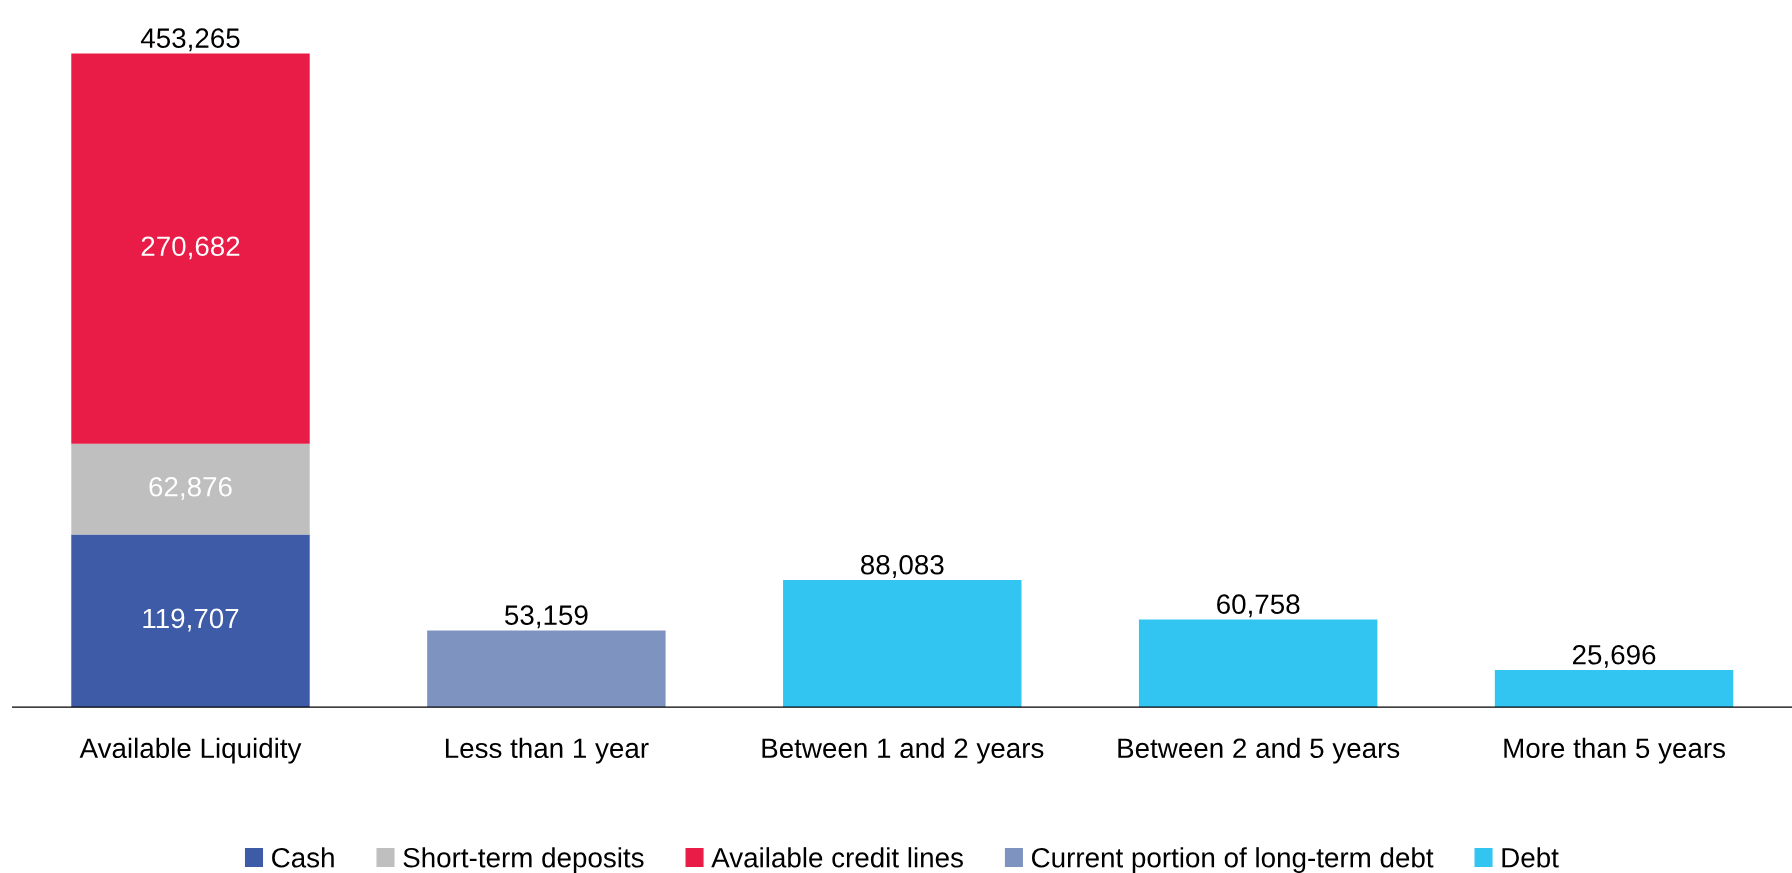 The width and height of the screenshot is (1792, 873). I want to click on legend-label: Debt, so click(1530, 857).